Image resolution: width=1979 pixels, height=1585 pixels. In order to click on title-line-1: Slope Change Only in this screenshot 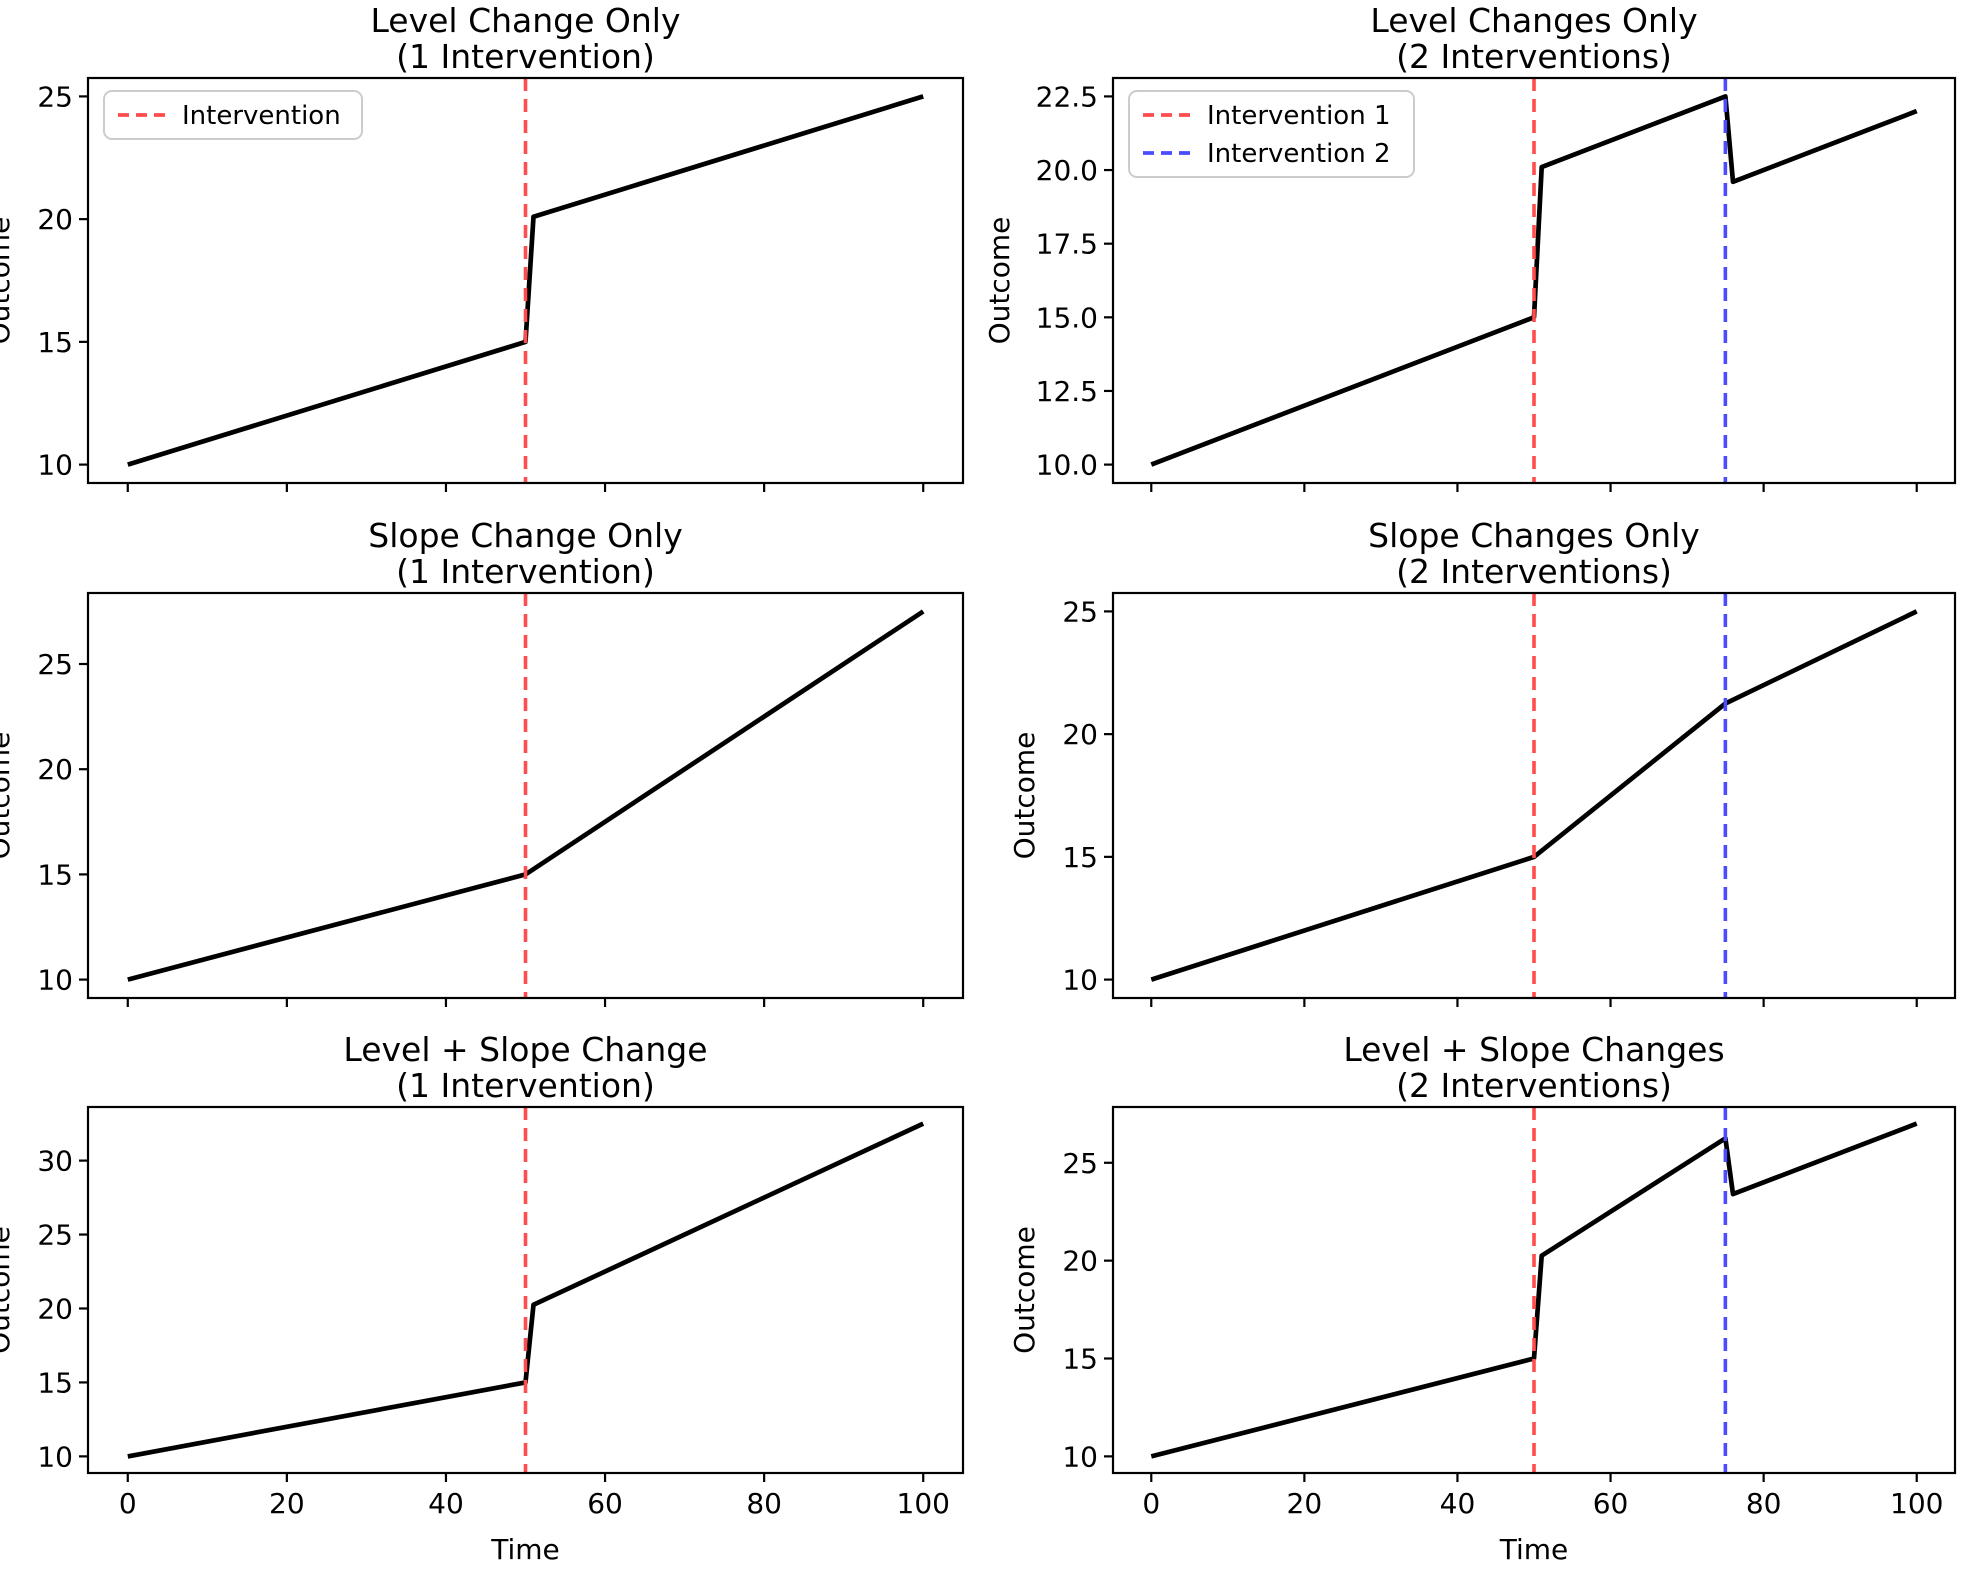, I will do `click(525, 535)`.